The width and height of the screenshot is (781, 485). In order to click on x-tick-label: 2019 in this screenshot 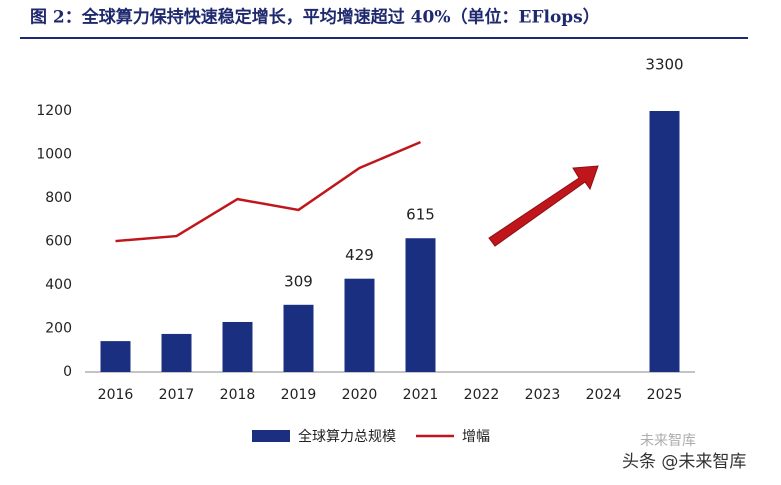, I will do `click(299, 395)`.